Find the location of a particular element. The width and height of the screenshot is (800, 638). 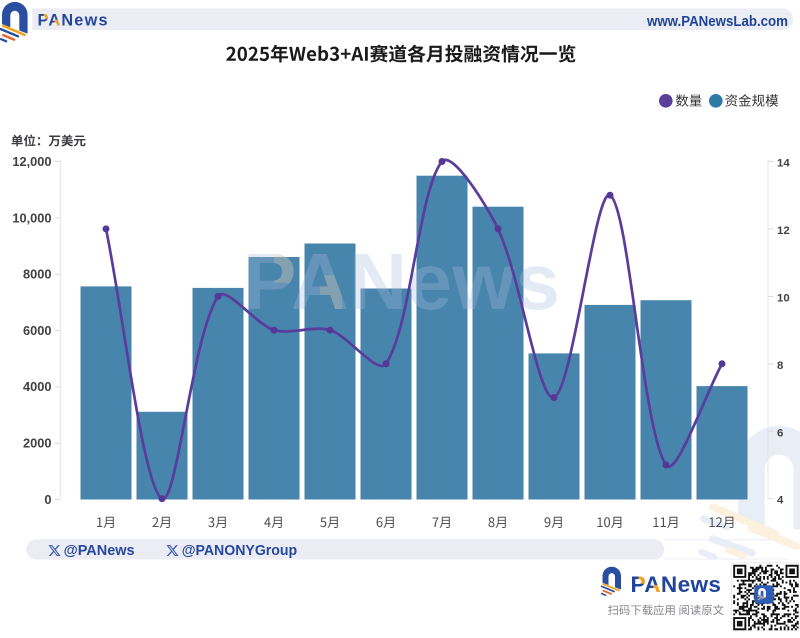

svg-text: @PANews is located at coordinates (99, 551).